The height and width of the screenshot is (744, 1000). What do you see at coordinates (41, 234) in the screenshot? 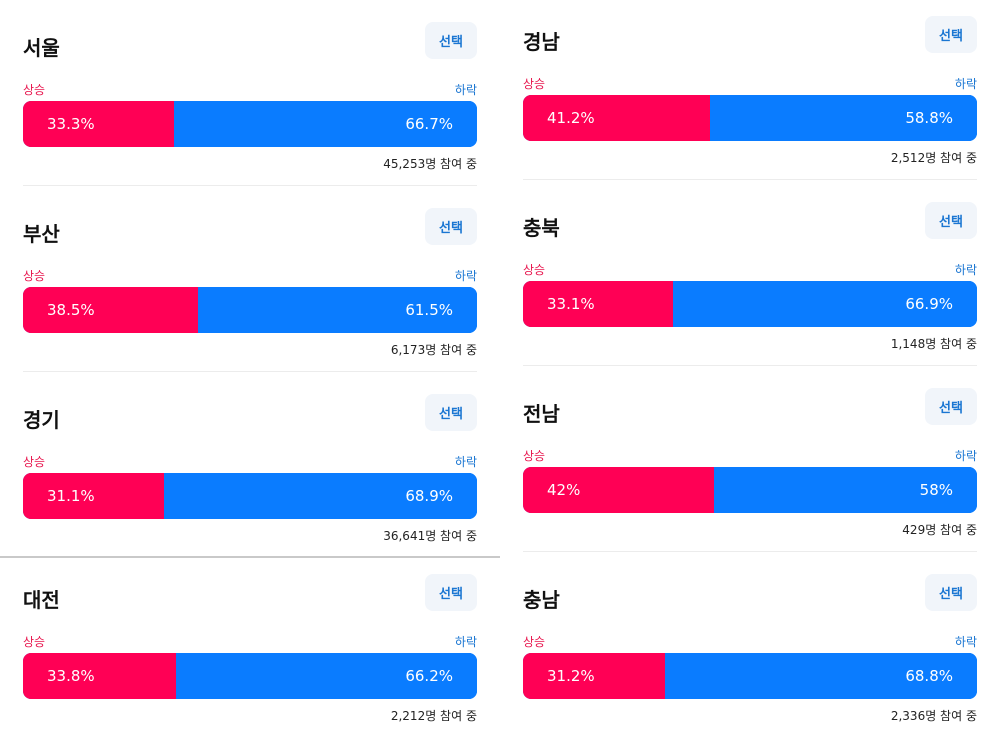
I see `region-name: 부산` at bounding box center [41, 234].